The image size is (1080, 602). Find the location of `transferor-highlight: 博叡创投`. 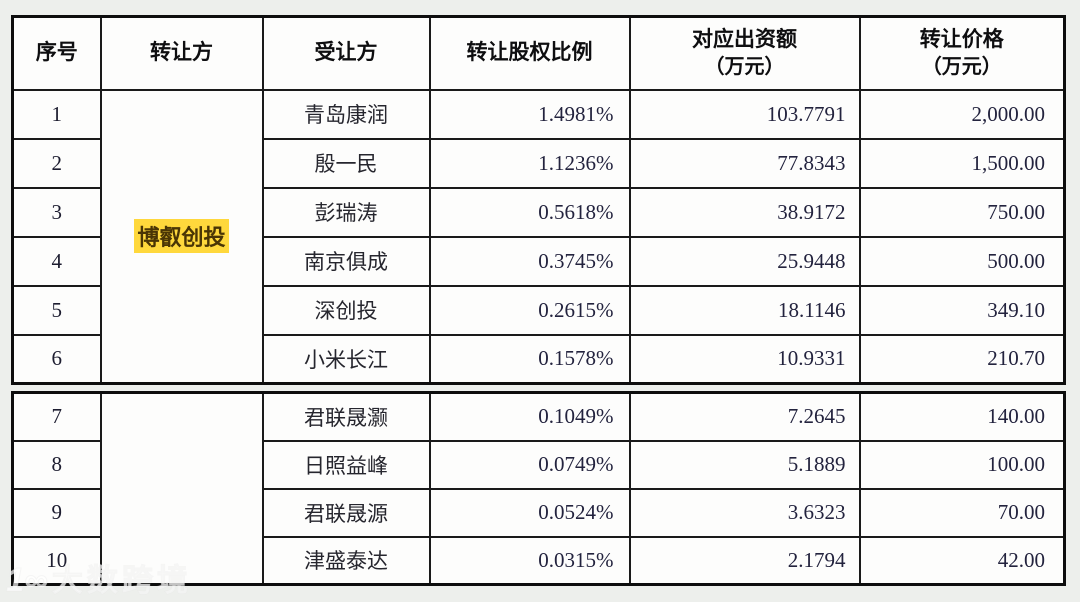

transferor-highlight: 博叡创投 is located at coordinates (181, 236).